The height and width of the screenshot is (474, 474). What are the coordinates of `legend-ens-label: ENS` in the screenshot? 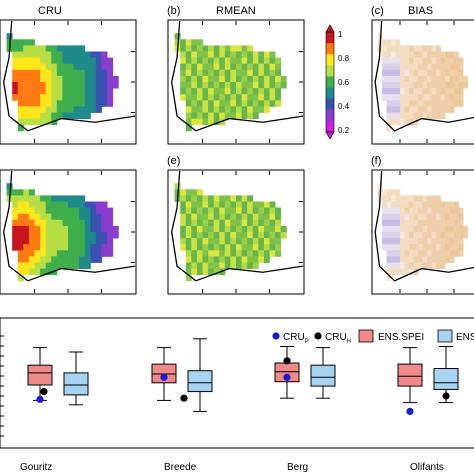 It's located at (465, 337).